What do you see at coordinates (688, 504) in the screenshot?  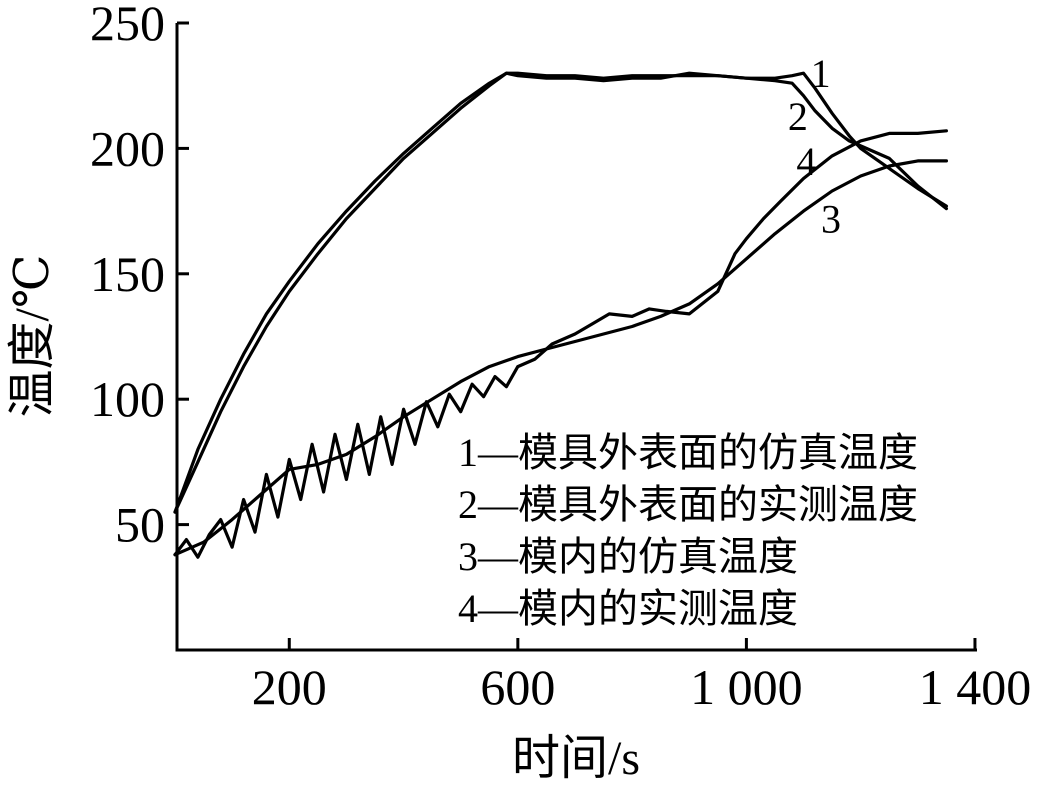 I see `legend-entry: 2—模具外表面的实测温度` at bounding box center [688, 504].